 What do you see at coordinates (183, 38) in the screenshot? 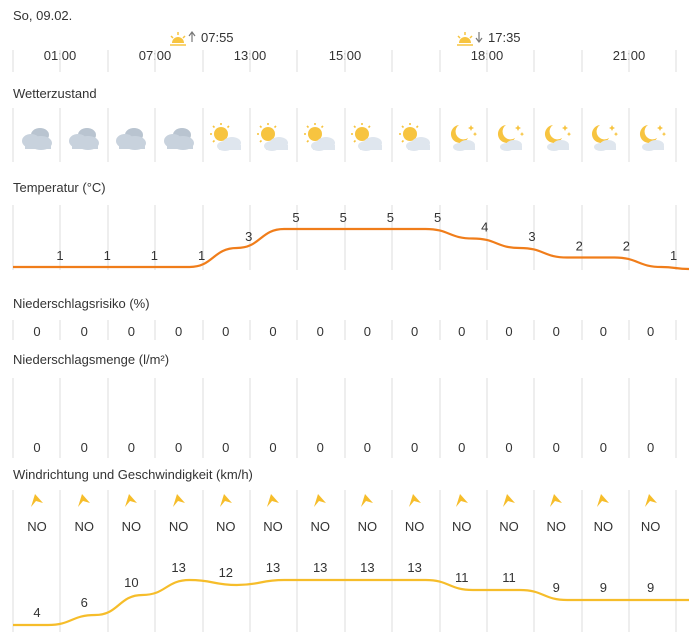
I see `sunrise-icon` at bounding box center [183, 38].